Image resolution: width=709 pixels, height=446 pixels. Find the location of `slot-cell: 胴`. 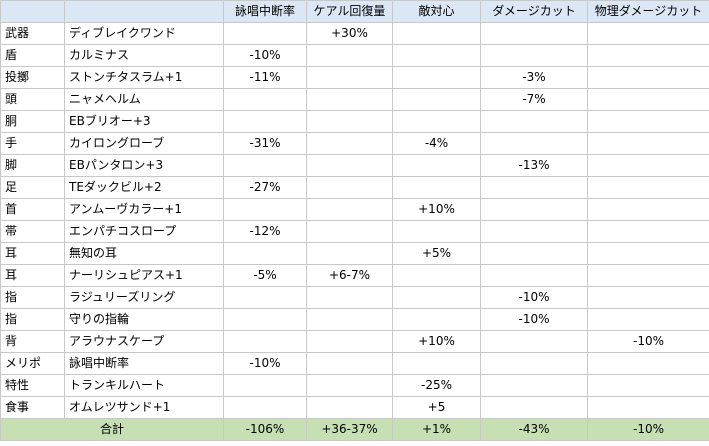

slot-cell: 胴 is located at coordinates (32, 121).